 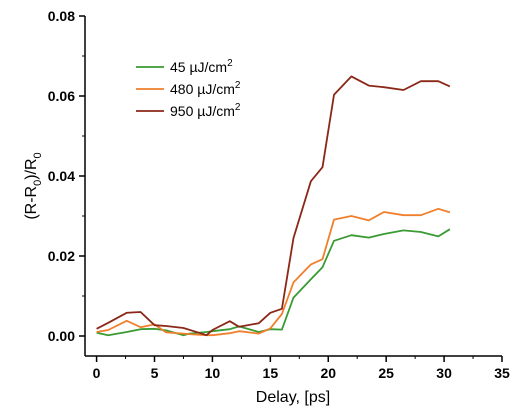 What do you see at coordinates (328, 373) in the screenshot?
I see `x-tick-label: 20` at bounding box center [328, 373].